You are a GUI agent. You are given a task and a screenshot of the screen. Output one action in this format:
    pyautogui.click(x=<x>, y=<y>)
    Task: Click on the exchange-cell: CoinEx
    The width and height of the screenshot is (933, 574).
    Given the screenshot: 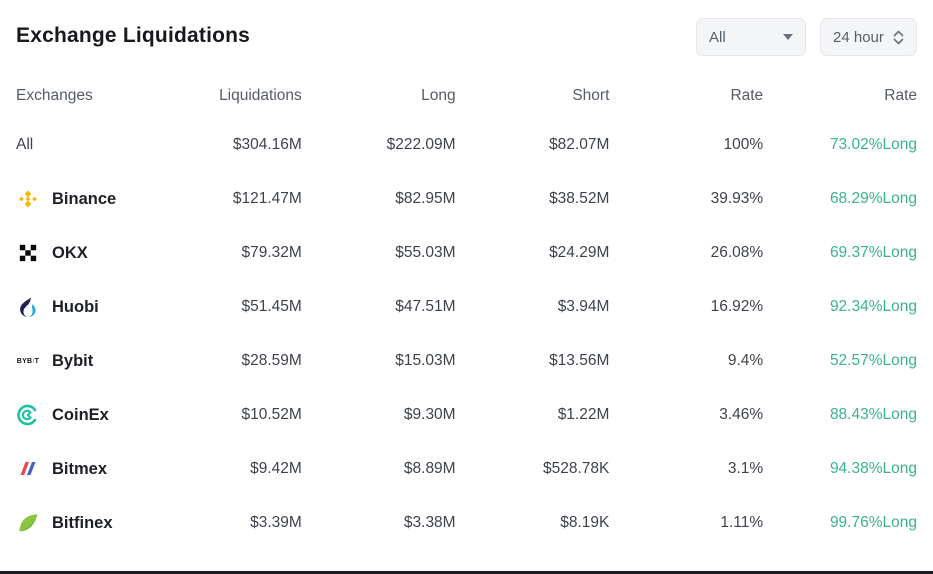 What is the action you would take?
    pyautogui.click(x=82, y=415)
    